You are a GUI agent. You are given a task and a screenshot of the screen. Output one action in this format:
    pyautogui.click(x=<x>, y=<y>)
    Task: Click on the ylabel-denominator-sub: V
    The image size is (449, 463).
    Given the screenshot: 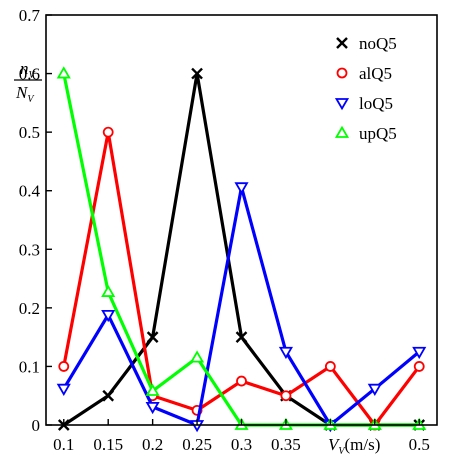 What is the action you would take?
    pyautogui.click(x=31, y=99)
    